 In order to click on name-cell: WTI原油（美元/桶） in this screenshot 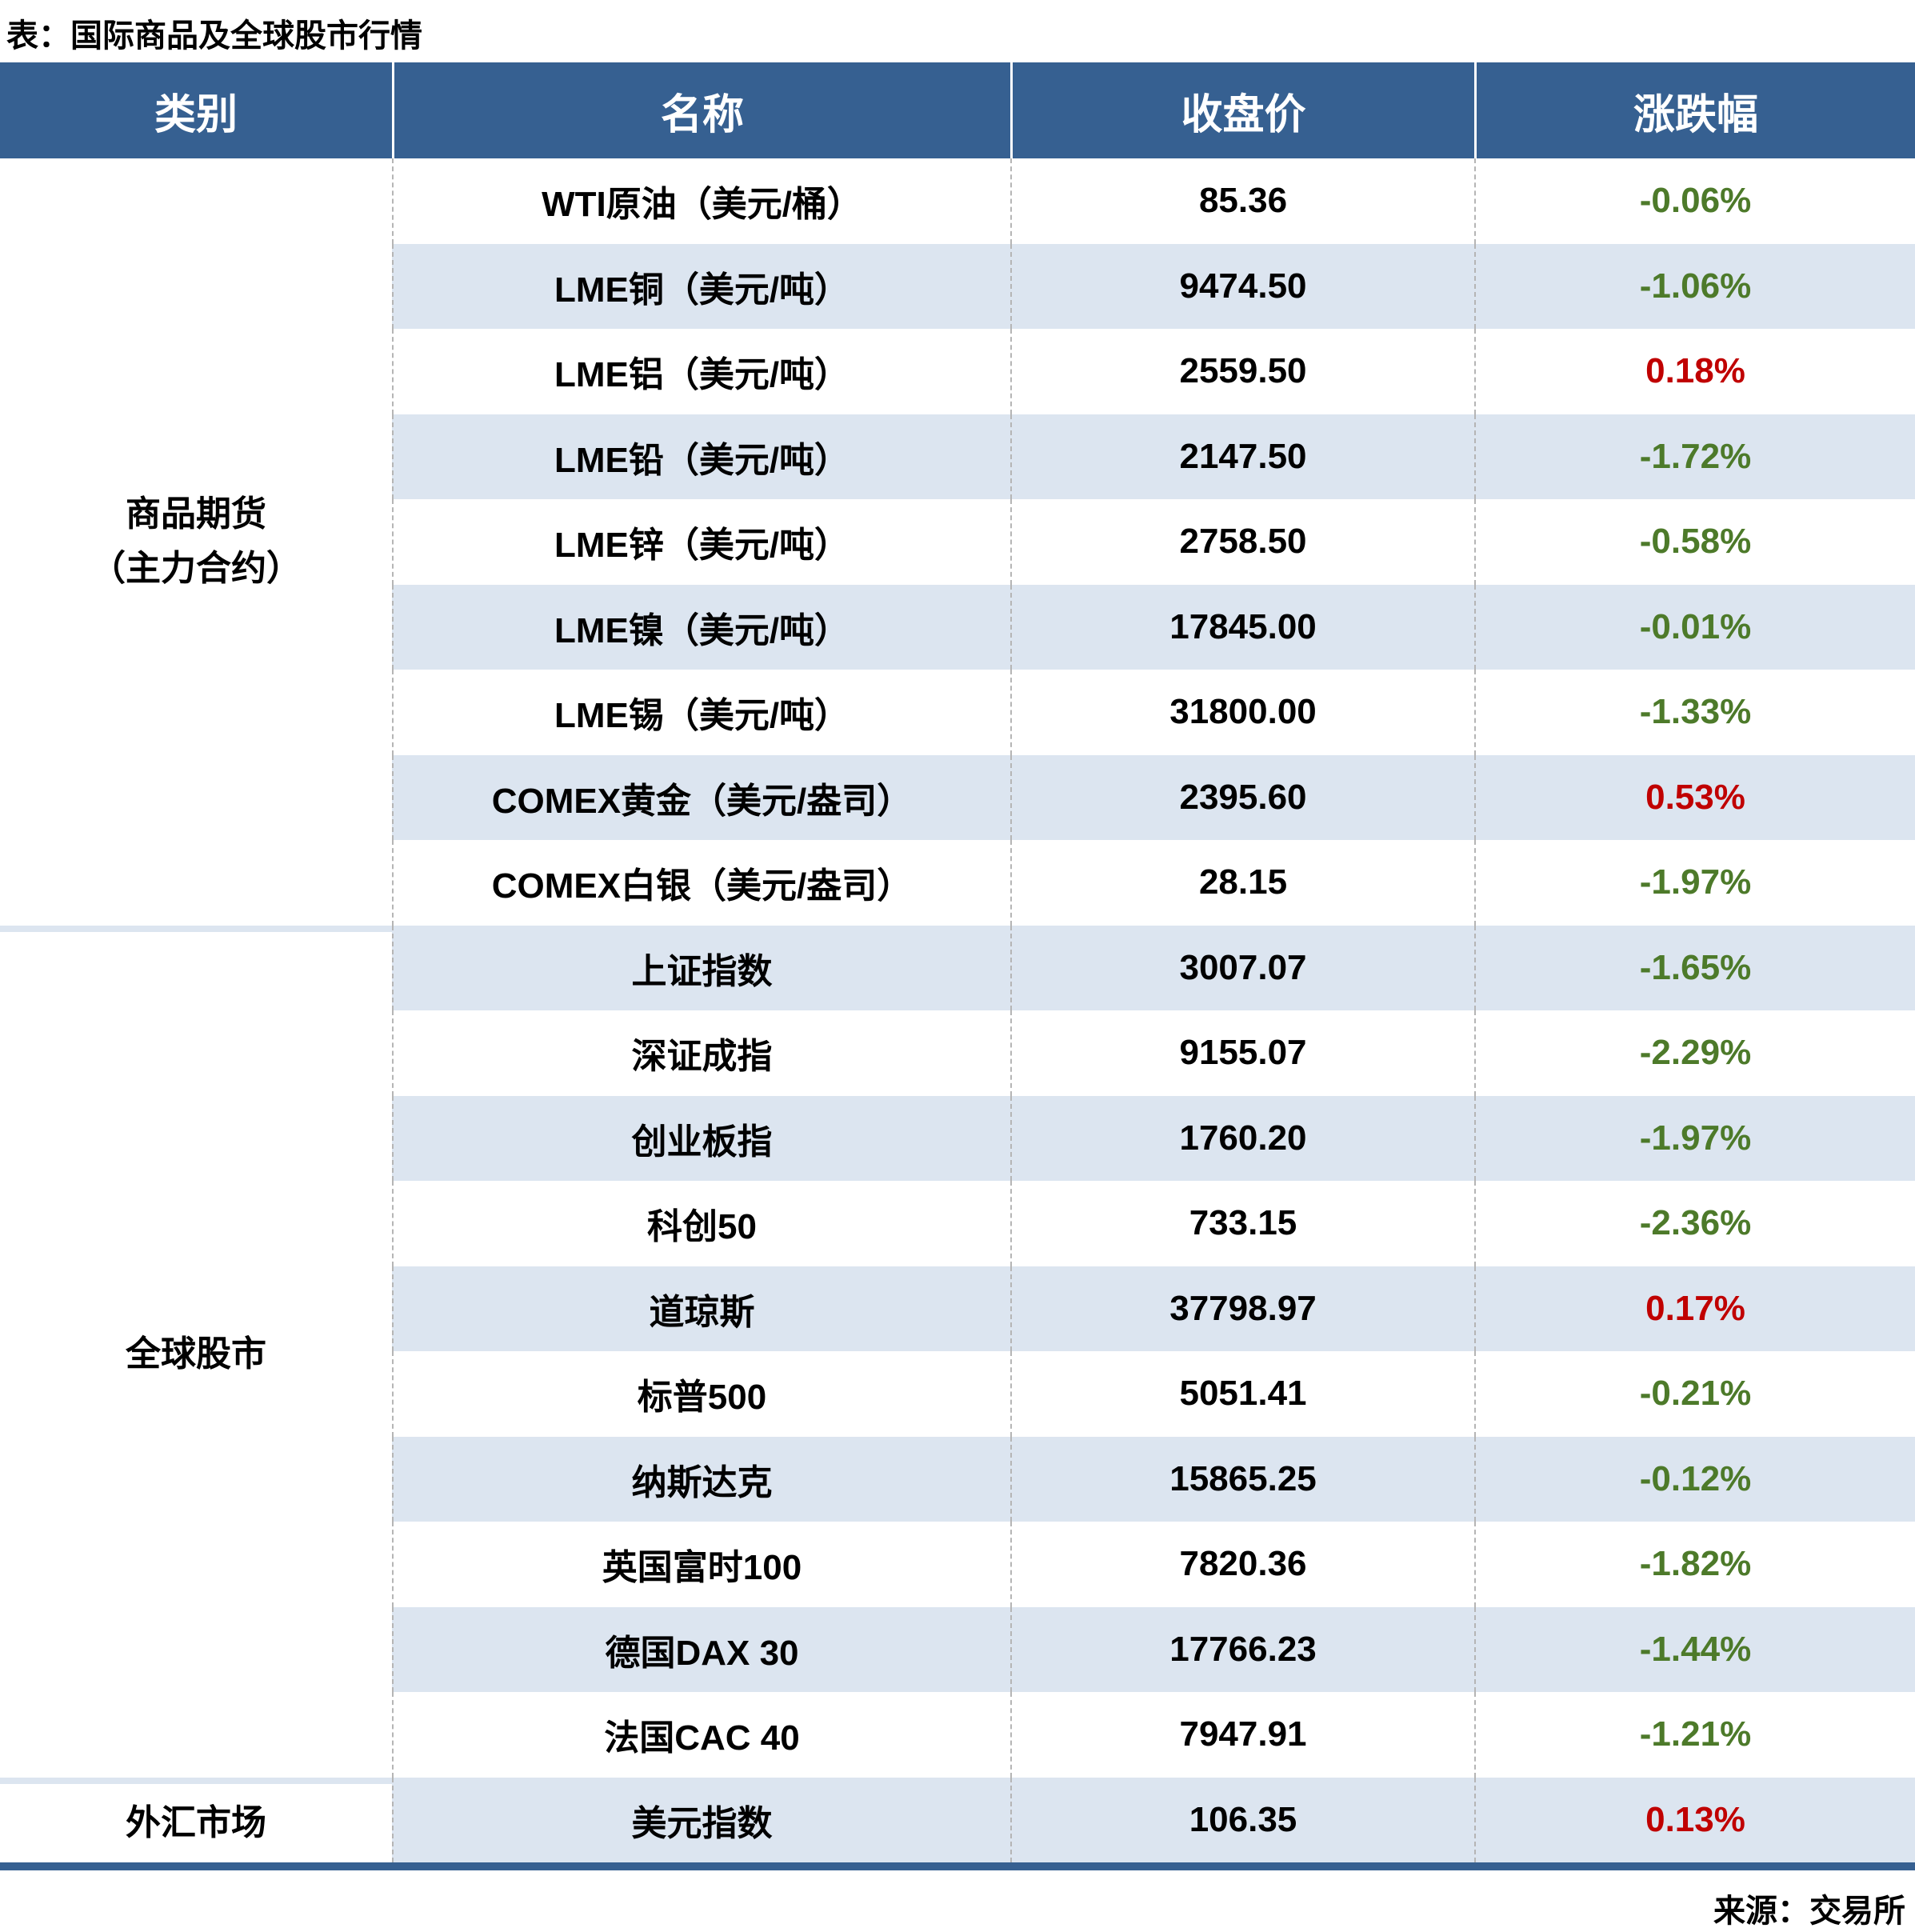, I will do `click(701, 201)`.